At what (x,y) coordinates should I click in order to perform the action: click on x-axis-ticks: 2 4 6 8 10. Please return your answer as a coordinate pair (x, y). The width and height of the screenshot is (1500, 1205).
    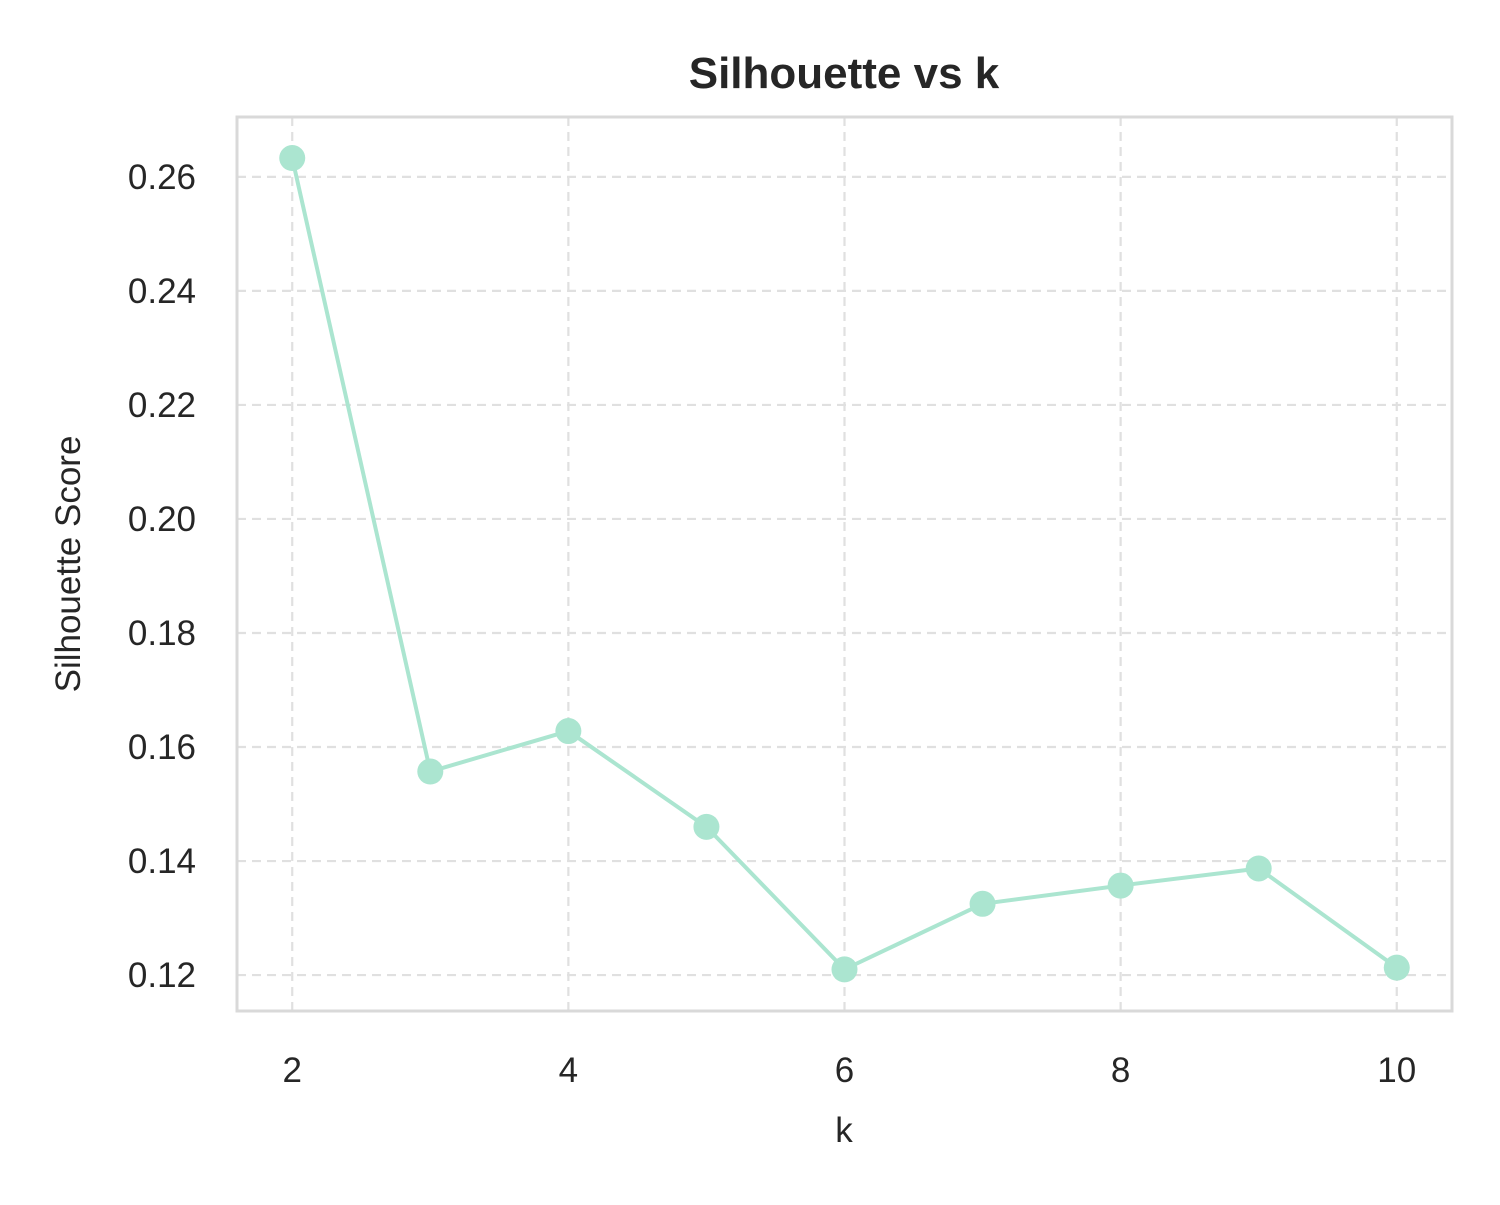
    Looking at the image, I should click on (849, 1070).